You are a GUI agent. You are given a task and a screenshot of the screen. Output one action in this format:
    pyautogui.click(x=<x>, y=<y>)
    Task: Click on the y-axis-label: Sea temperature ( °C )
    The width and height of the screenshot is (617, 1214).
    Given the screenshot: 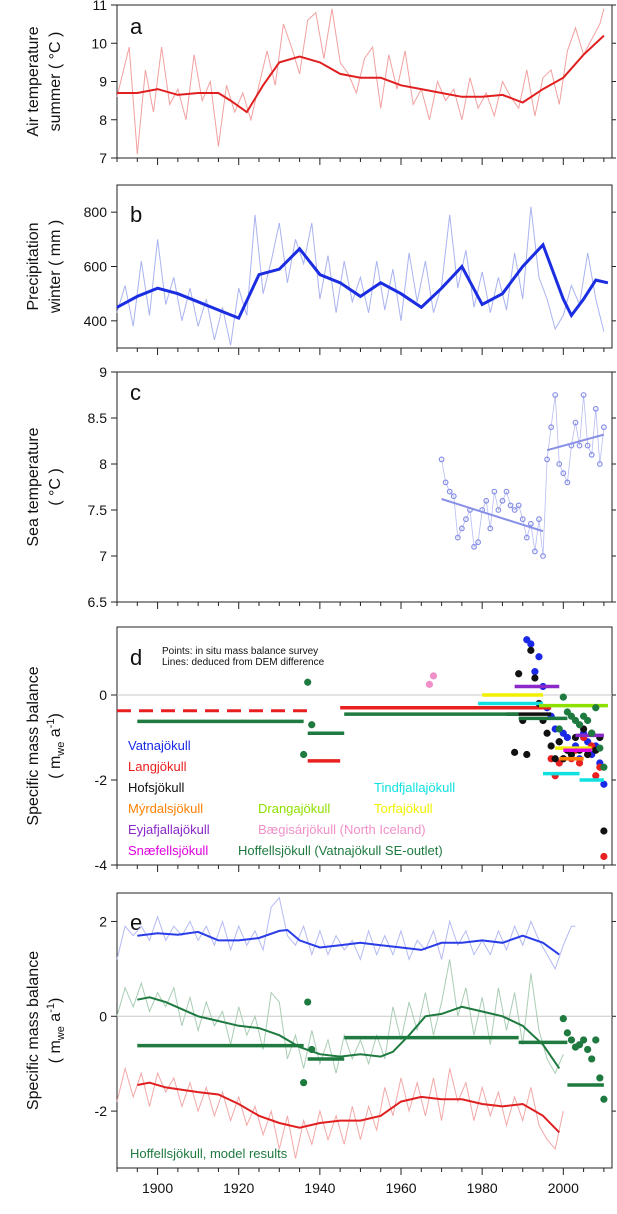 What is the action you would take?
    pyautogui.click(x=44, y=486)
    